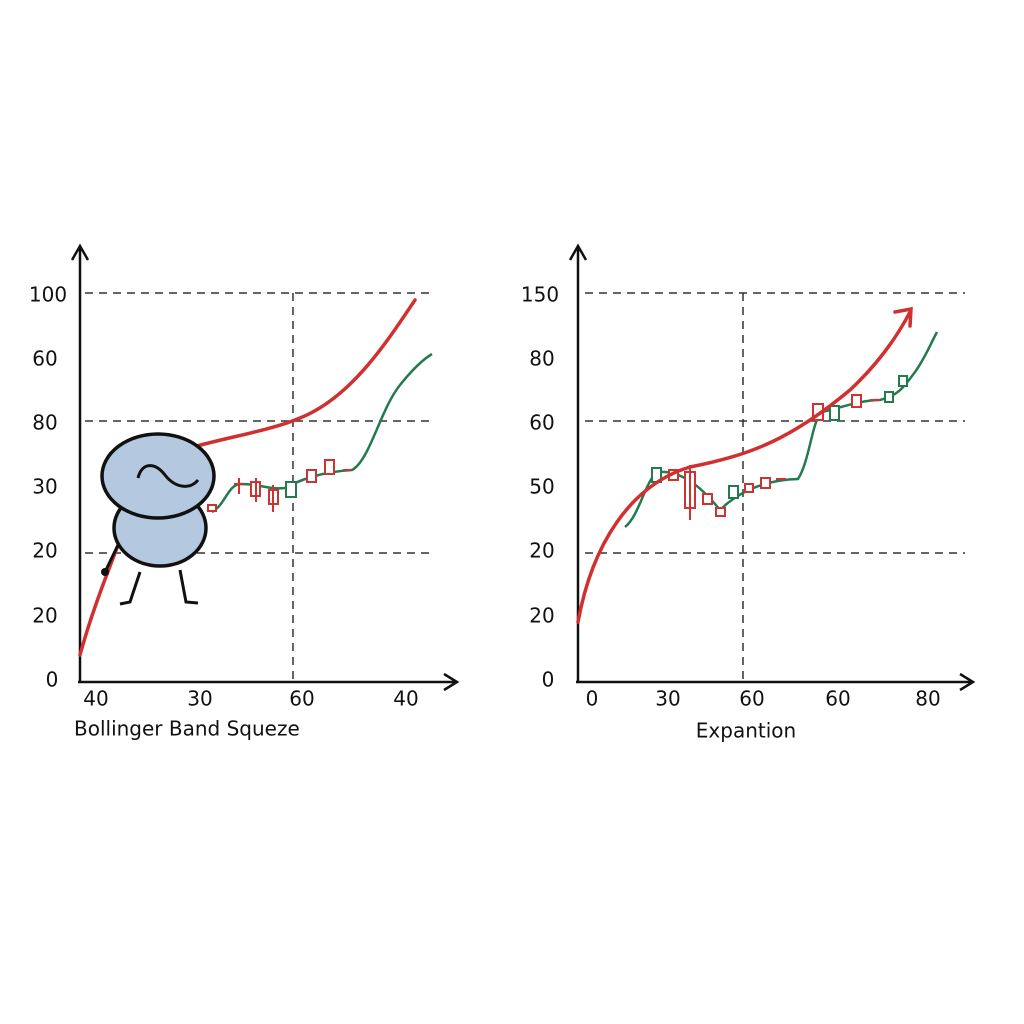 The image size is (1024, 1024). What do you see at coordinates (168, 476) in the screenshot?
I see `face` at bounding box center [168, 476].